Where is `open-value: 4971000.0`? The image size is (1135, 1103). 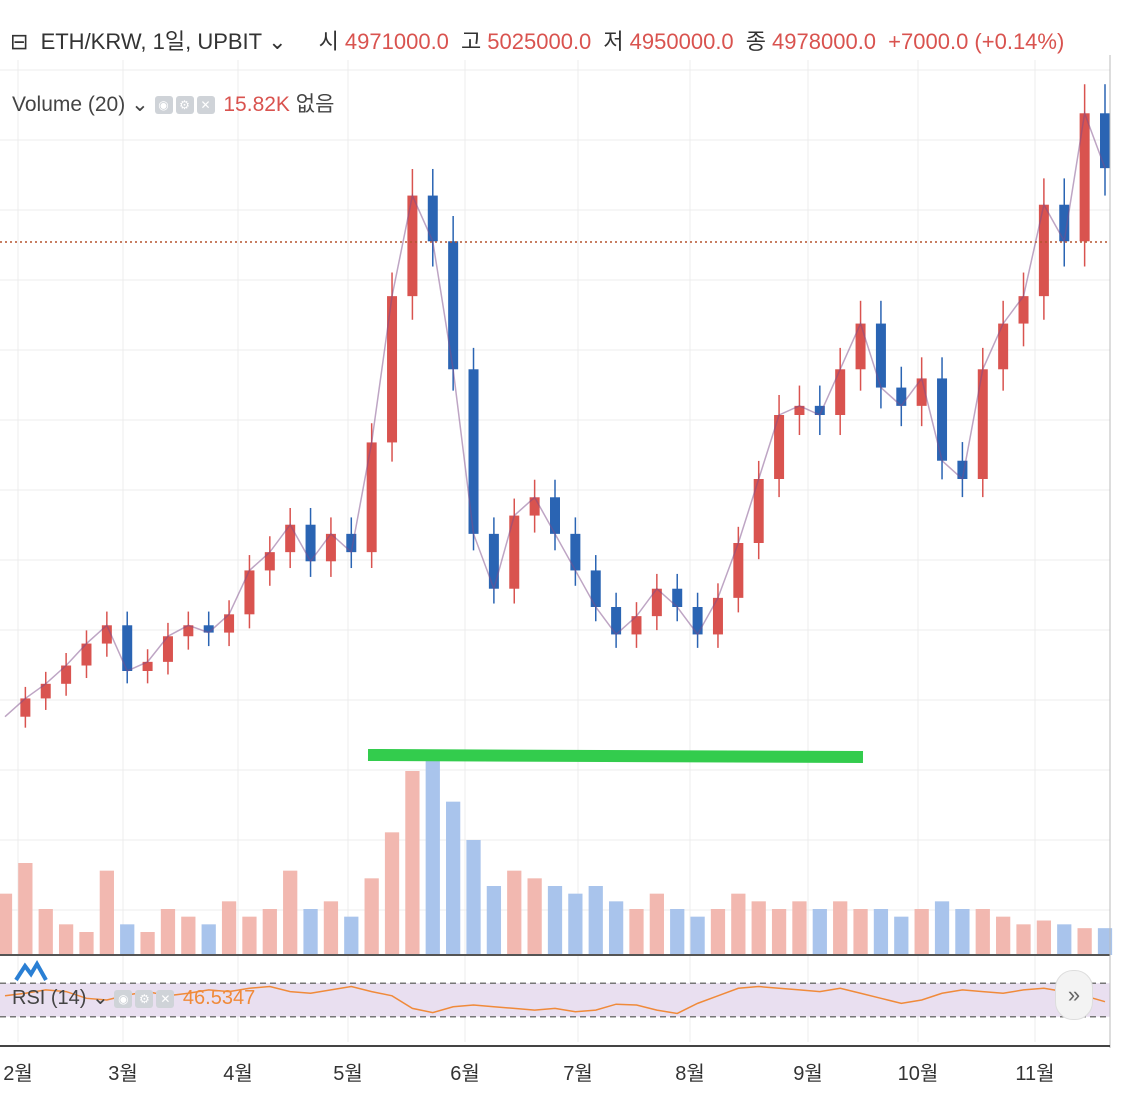 open-value: 4971000.0 is located at coordinates (396, 41).